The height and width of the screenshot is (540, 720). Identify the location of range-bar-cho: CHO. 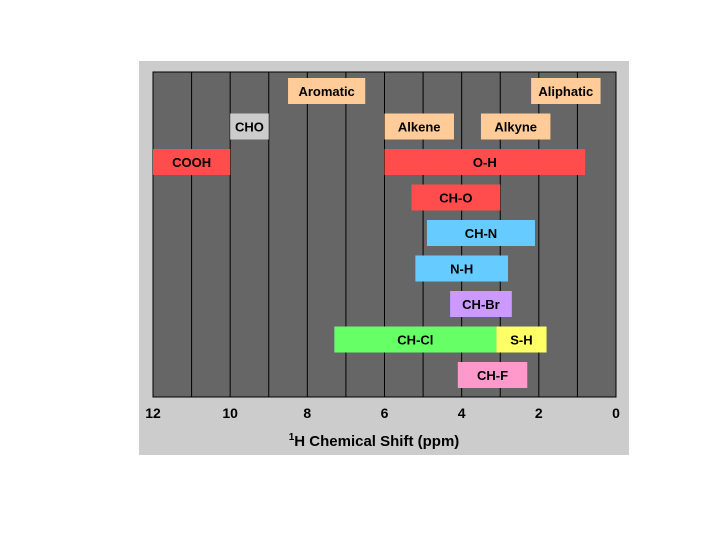
(249, 126).